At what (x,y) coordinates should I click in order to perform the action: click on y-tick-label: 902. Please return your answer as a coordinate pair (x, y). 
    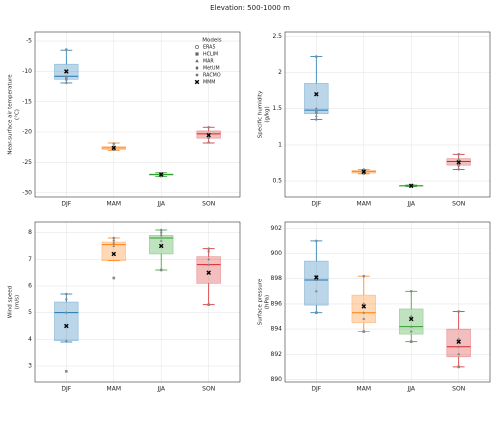
    Looking at the image, I should click on (277, 228).